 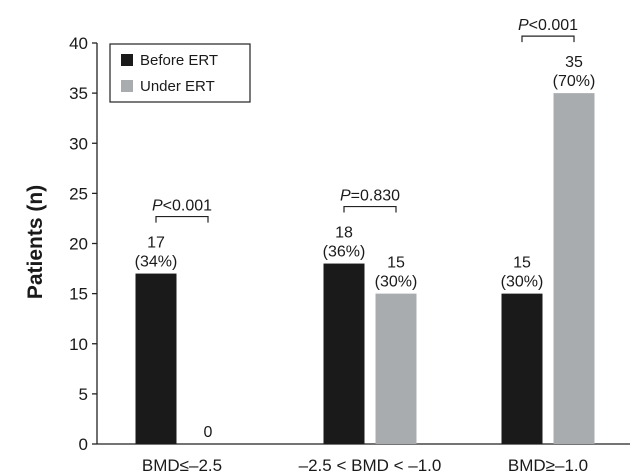 What do you see at coordinates (35, 242) in the screenshot?
I see `y-axis-label: Patients (n)` at bounding box center [35, 242].